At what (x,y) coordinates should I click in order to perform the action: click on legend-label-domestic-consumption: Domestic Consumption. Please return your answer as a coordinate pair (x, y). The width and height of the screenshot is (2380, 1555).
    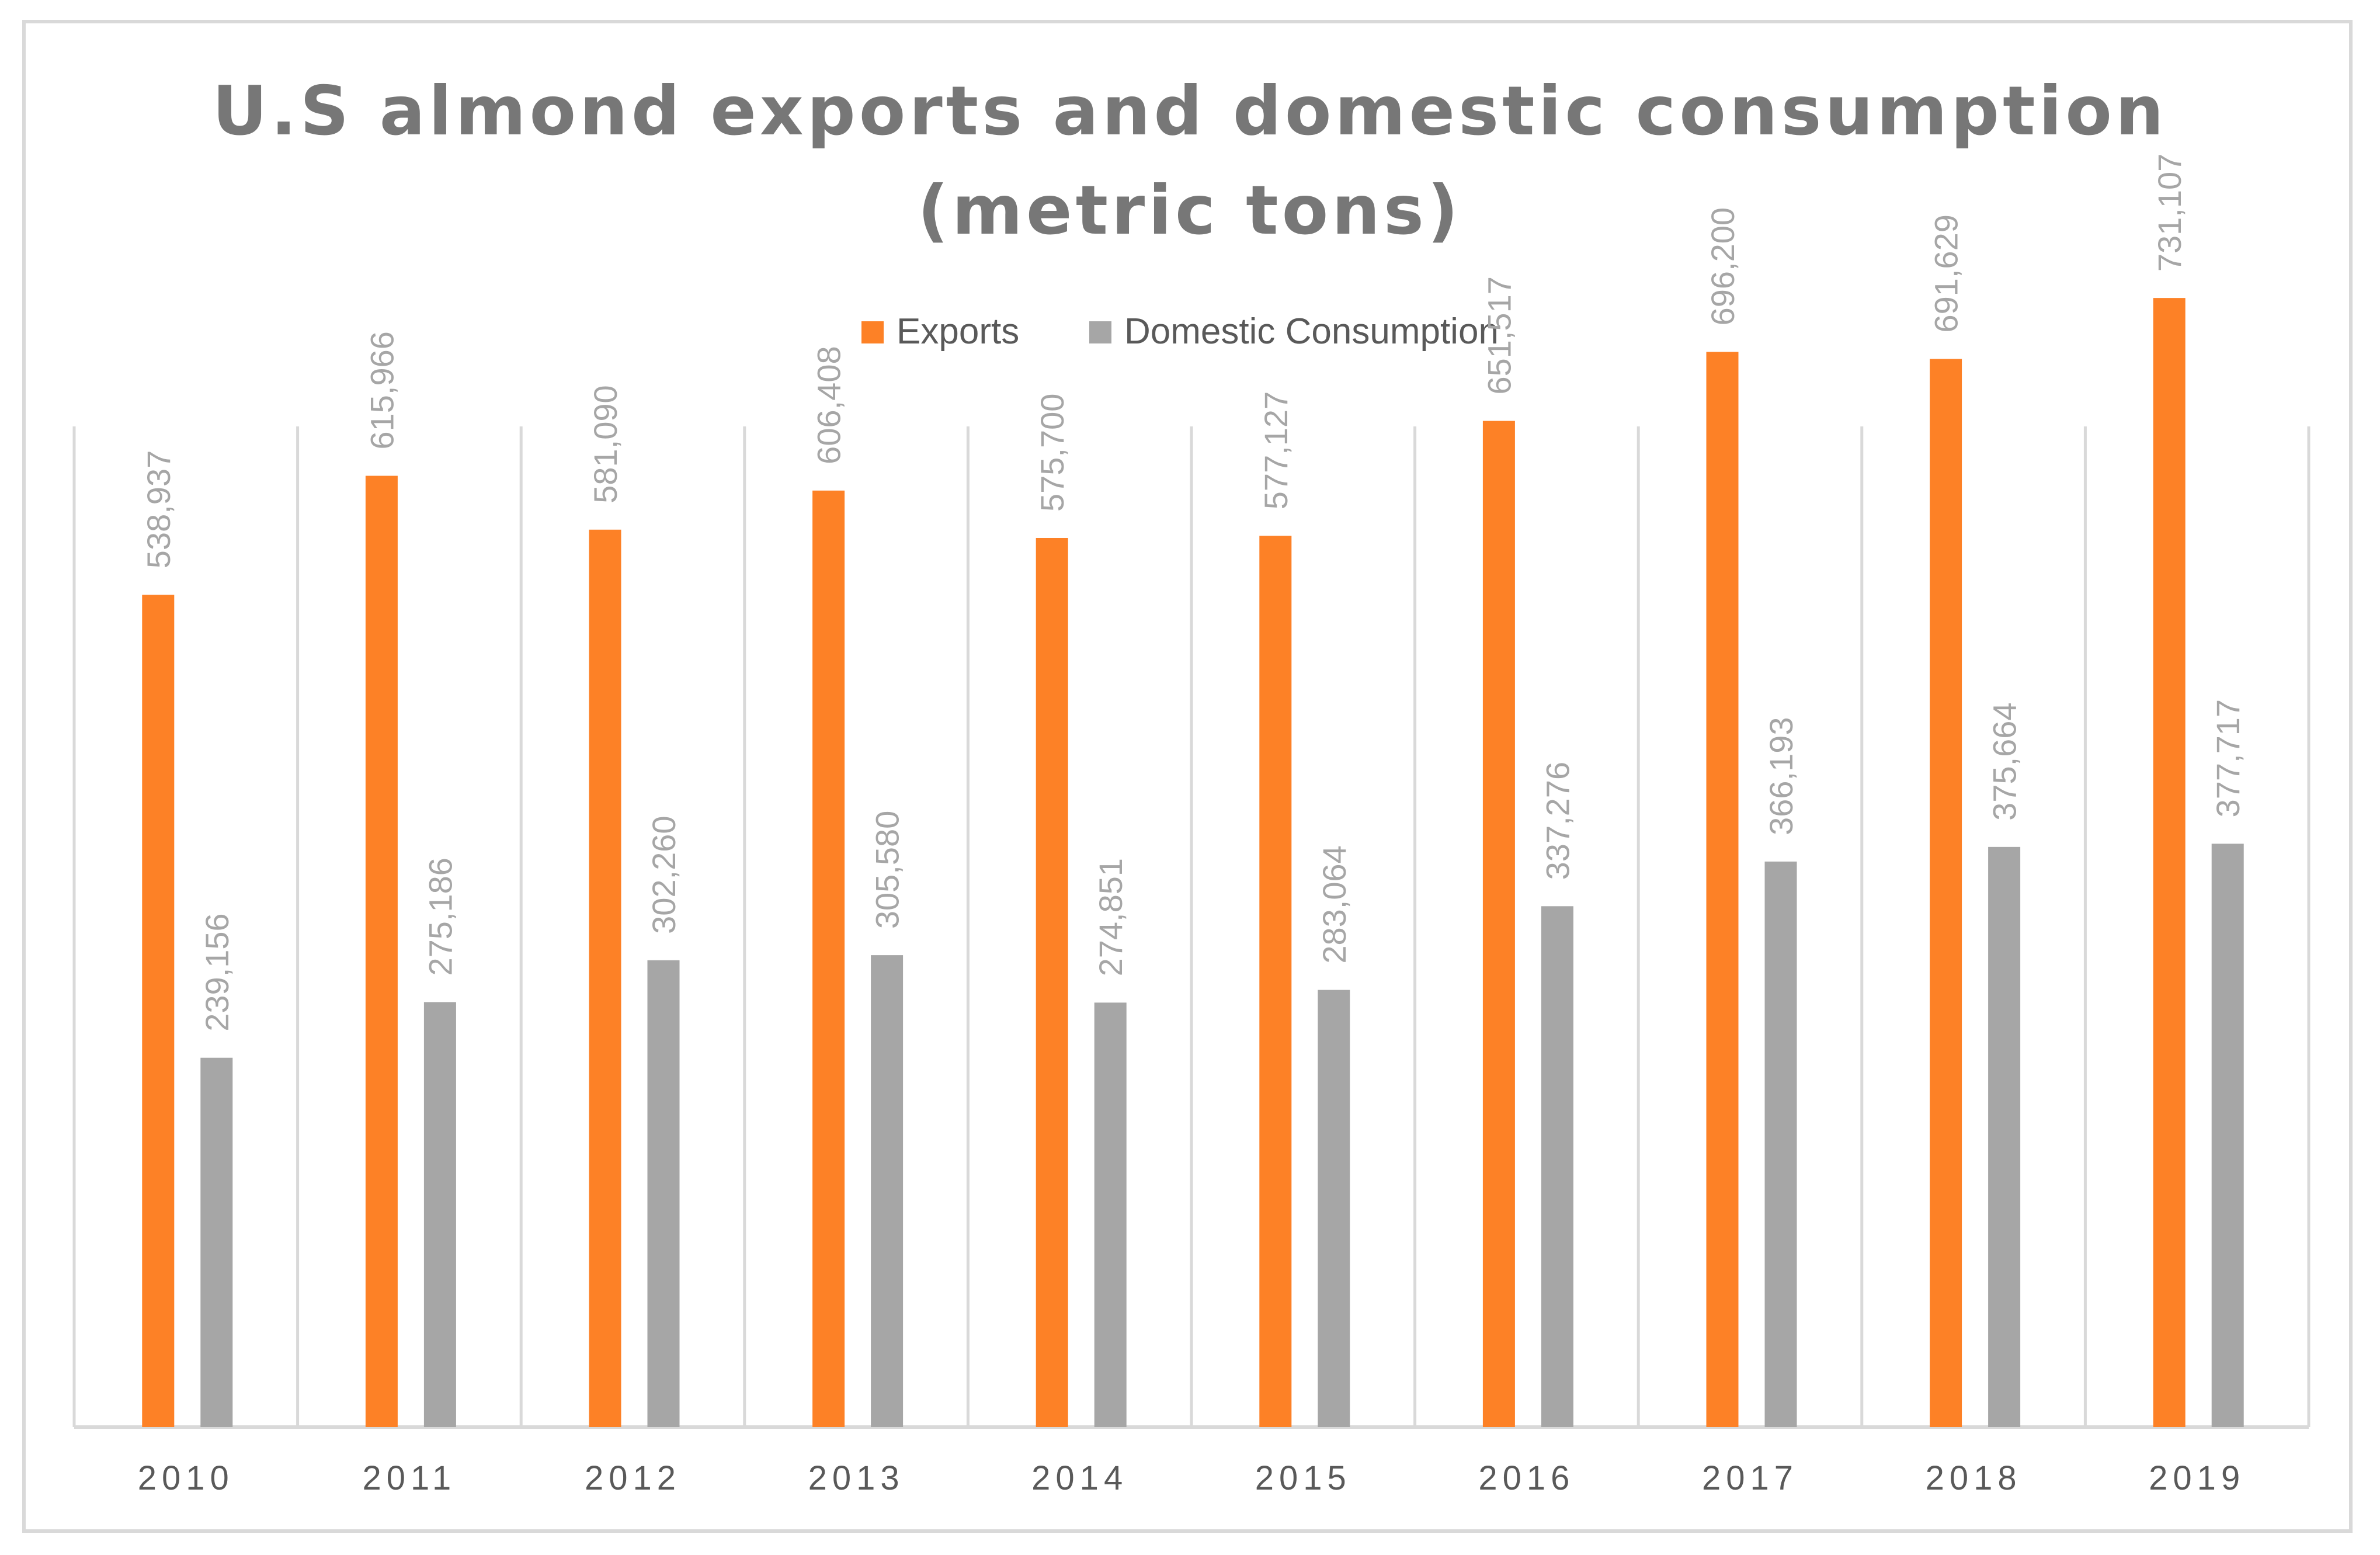
    Looking at the image, I should click on (1311, 331).